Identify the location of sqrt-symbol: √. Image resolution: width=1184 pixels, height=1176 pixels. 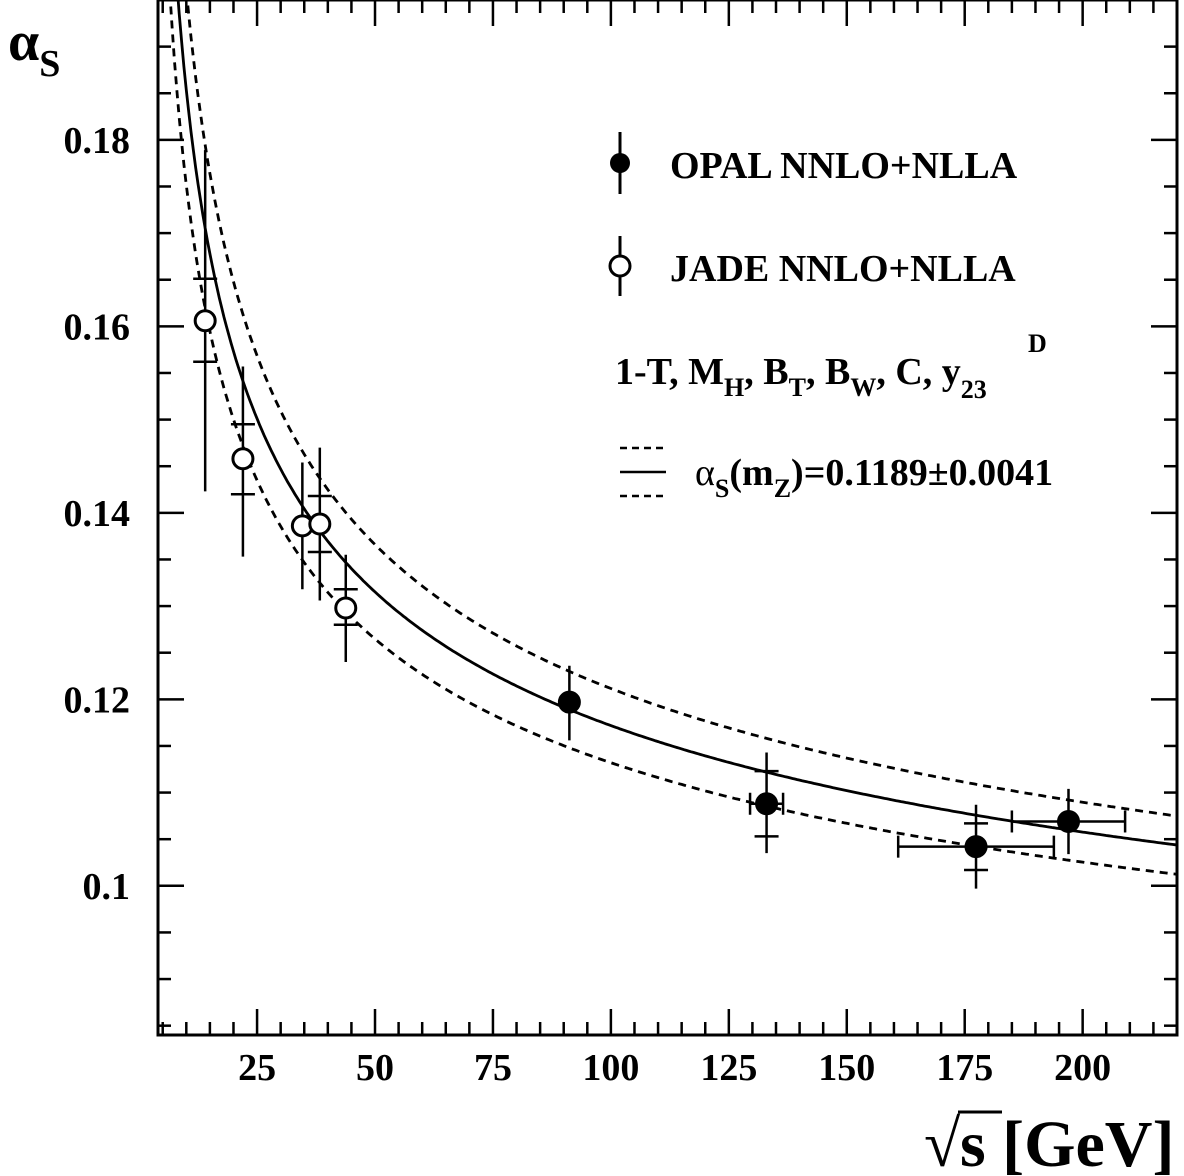
(942, 1142).